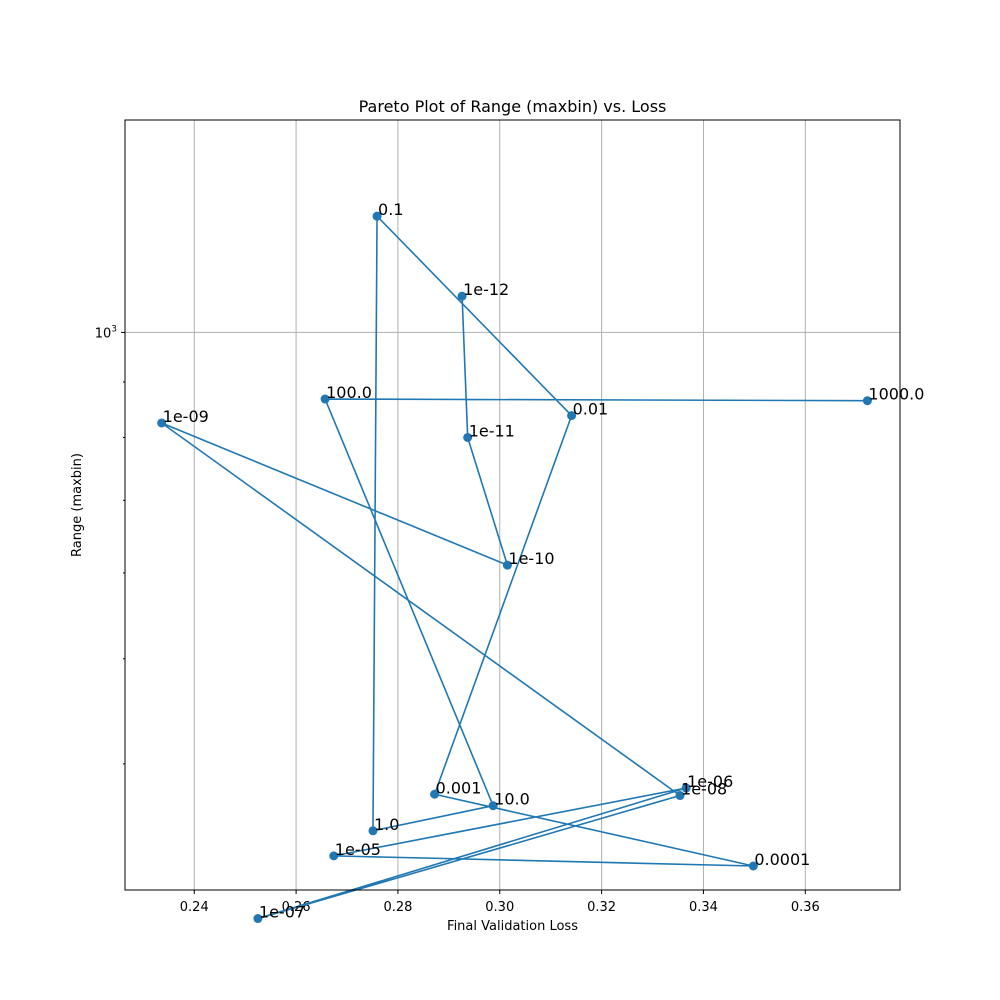 Image resolution: width=1000 pixels, height=1000 pixels. I want to click on x-tick-label: 0.32, so click(601, 907).